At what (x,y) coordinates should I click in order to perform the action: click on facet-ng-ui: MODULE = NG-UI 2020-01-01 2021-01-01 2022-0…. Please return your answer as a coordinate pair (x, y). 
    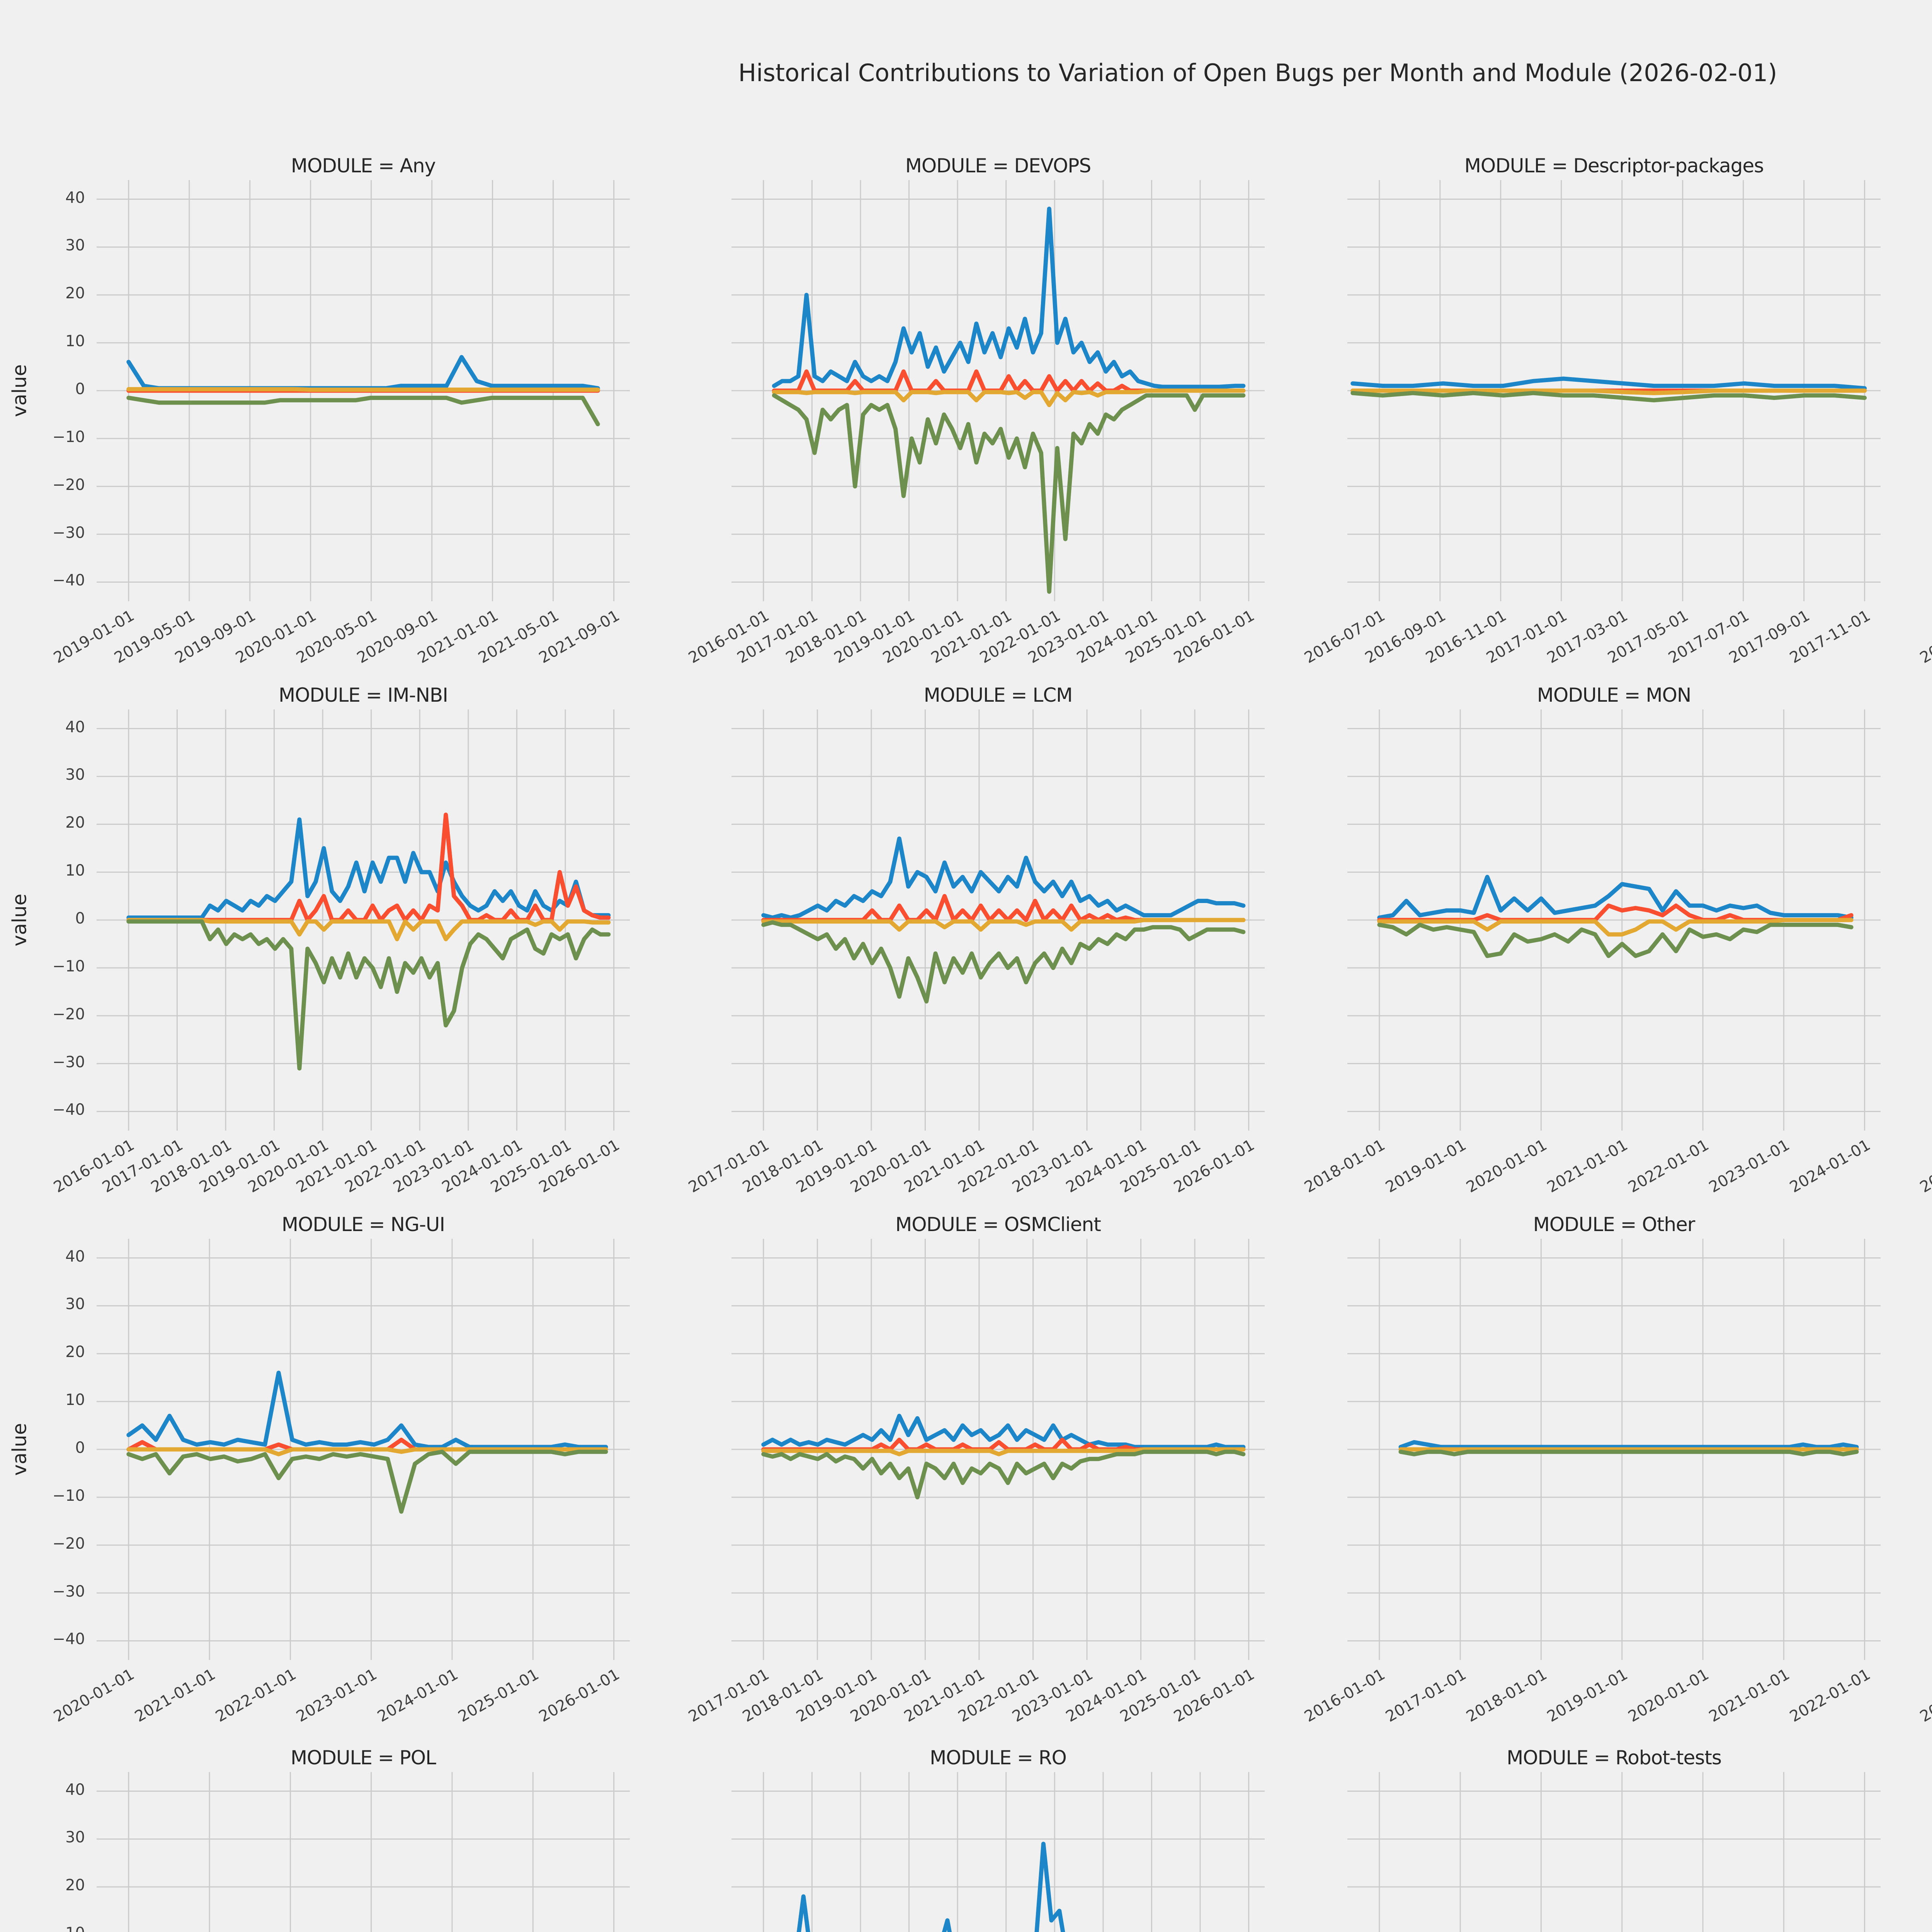
    Looking at the image, I should click on (319, 1469).